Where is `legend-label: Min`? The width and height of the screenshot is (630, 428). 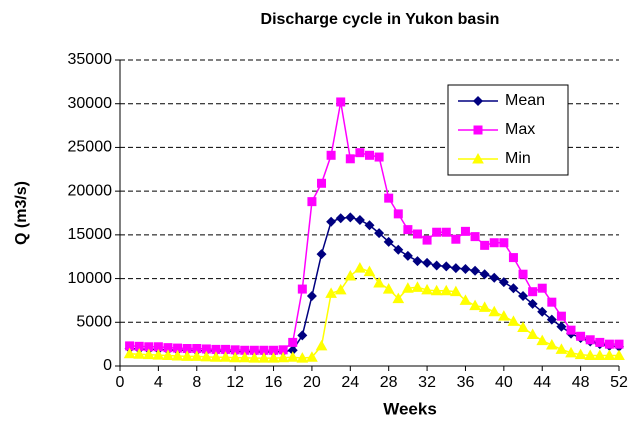
legend-label: Min is located at coordinates (518, 158).